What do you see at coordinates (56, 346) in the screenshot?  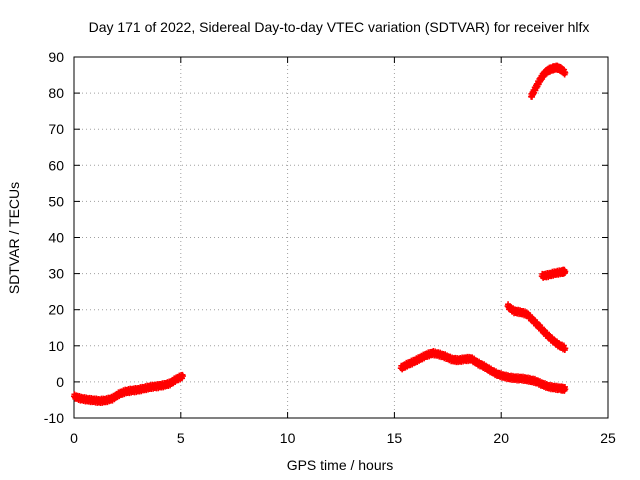 I see `y-tick-label: 10` at bounding box center [56, 346].